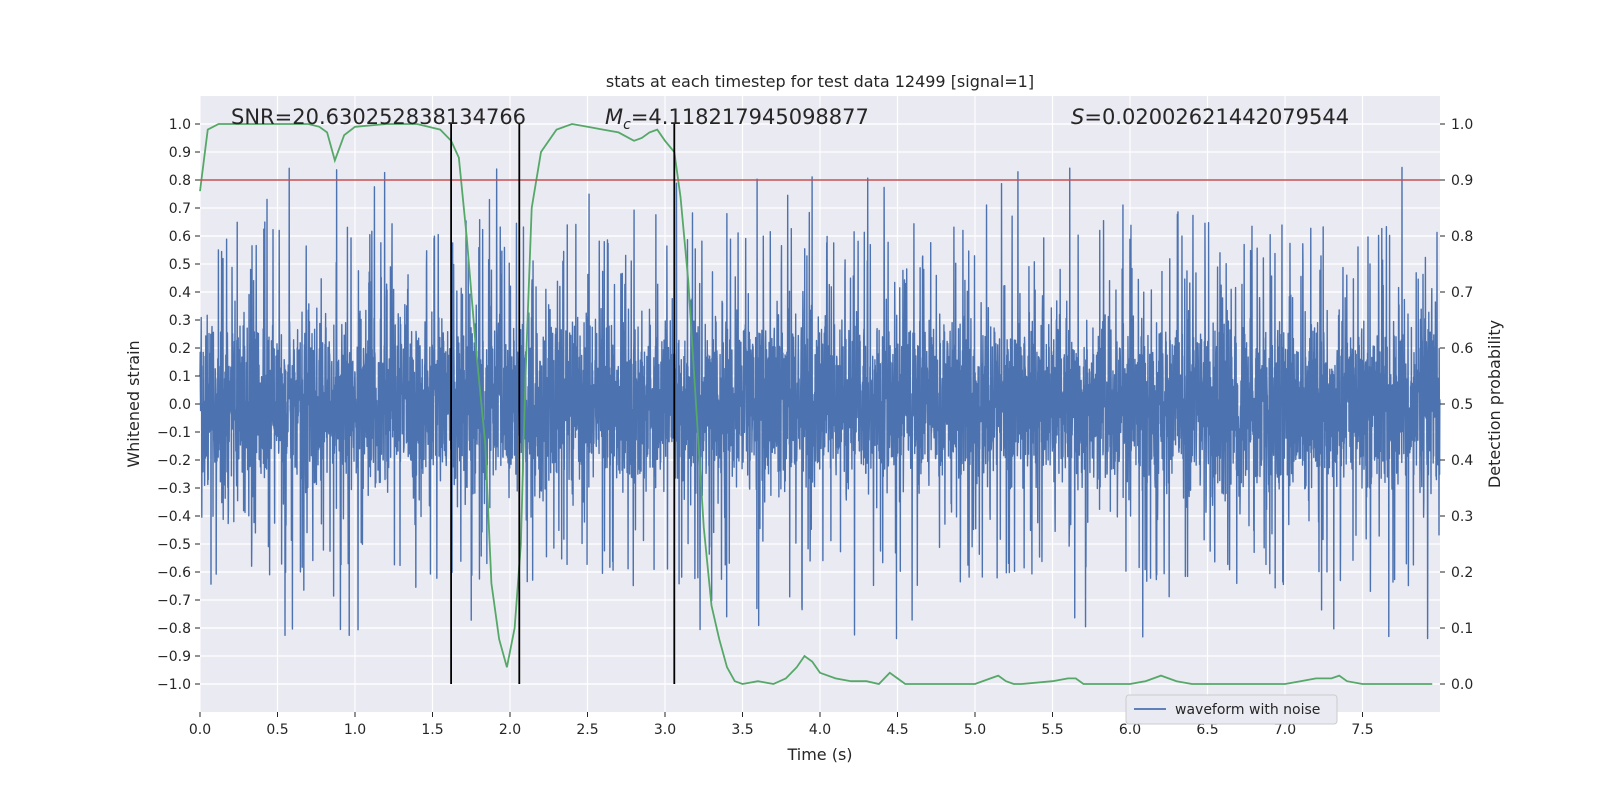  Describe the element at coordinates (1462, 181) in the screenshot. I see `y2-tick-label: 0.9` at that location.